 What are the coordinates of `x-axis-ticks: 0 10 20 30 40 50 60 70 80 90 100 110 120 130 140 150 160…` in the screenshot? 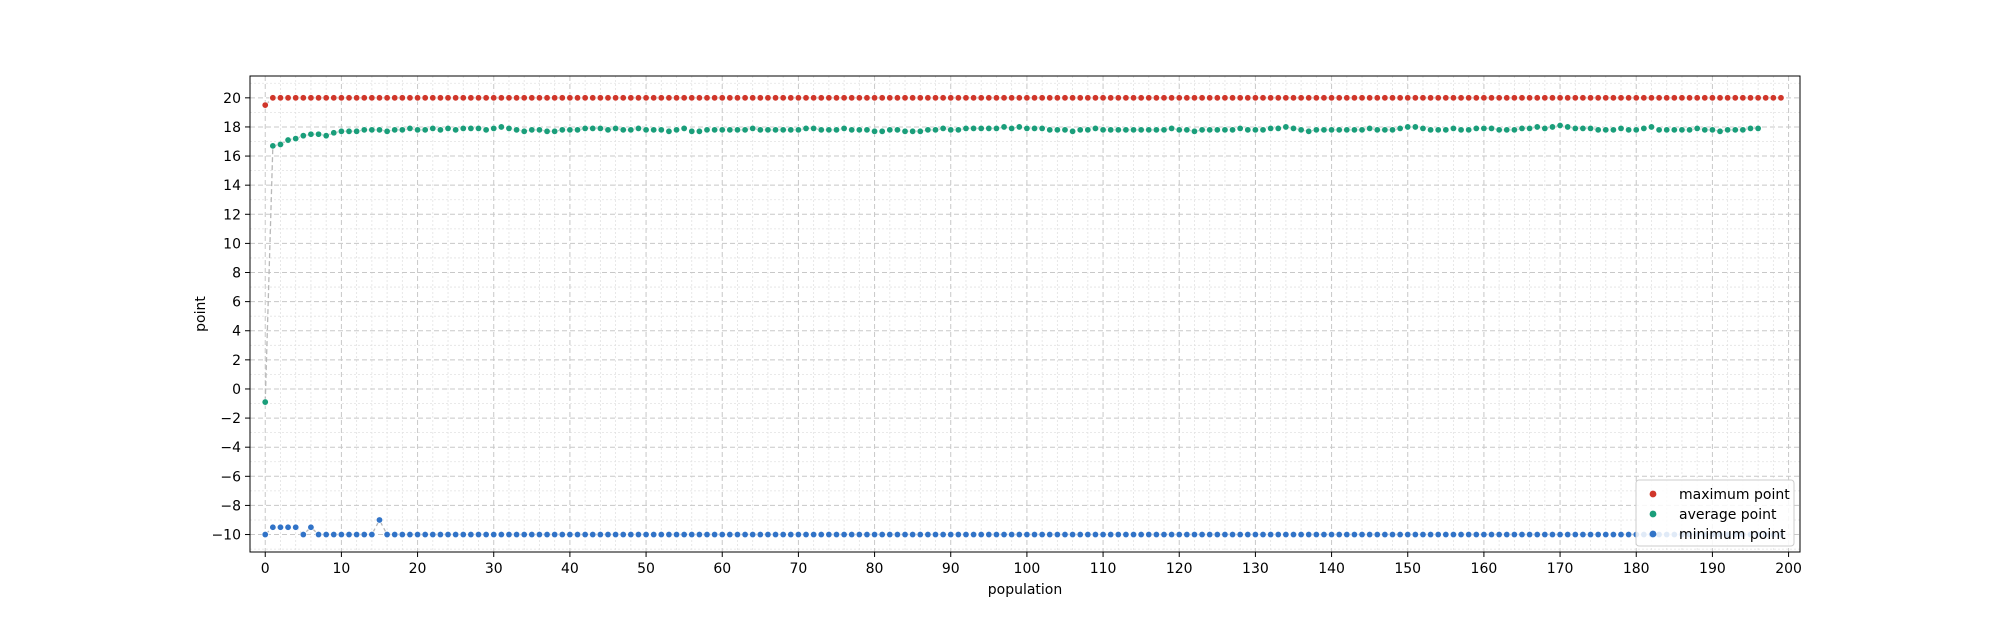 It's located at (1031, 564).